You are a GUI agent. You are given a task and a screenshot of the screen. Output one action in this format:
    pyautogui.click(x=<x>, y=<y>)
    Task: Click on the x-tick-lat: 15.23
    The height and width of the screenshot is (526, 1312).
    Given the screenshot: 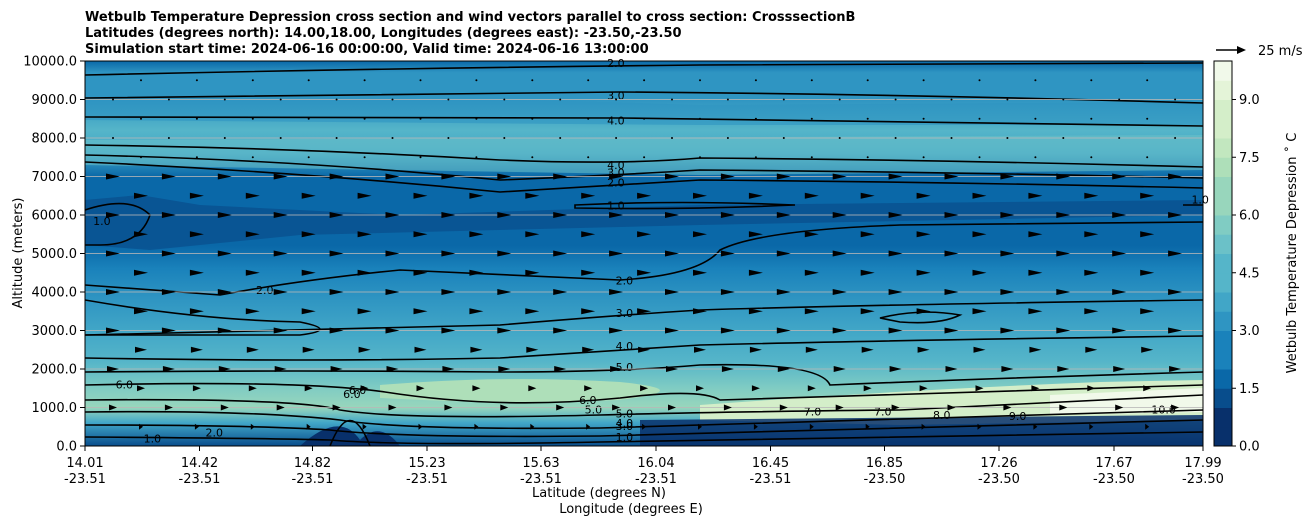 What is the action you would take?
    pyautogui.click(x=426, y=463)
    